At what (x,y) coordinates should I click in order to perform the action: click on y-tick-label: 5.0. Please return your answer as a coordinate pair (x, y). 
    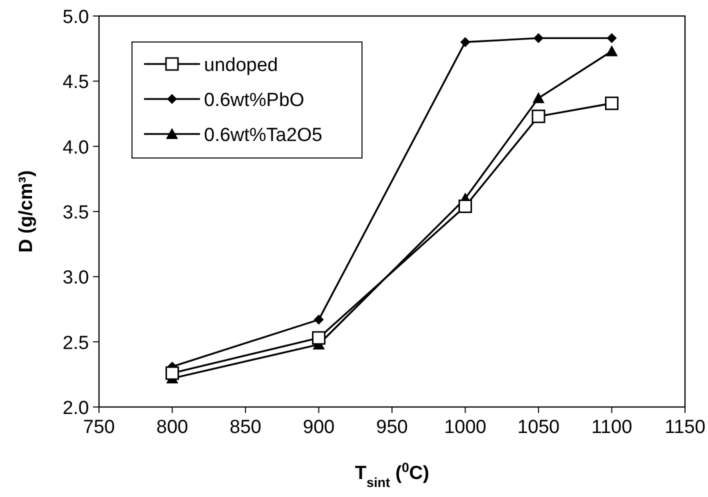
    Looking at the image, I should click on (75, 17).